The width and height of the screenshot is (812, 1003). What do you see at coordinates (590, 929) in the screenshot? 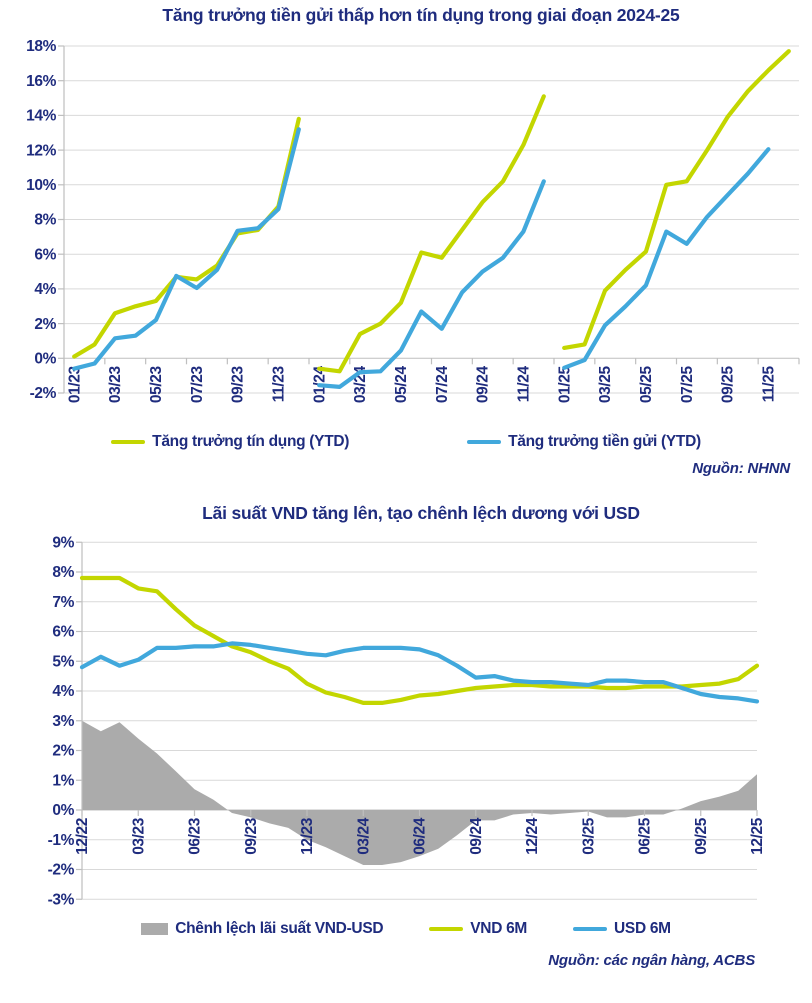
I see `usd6m-line-swatch` at bounding box center [590, 929].